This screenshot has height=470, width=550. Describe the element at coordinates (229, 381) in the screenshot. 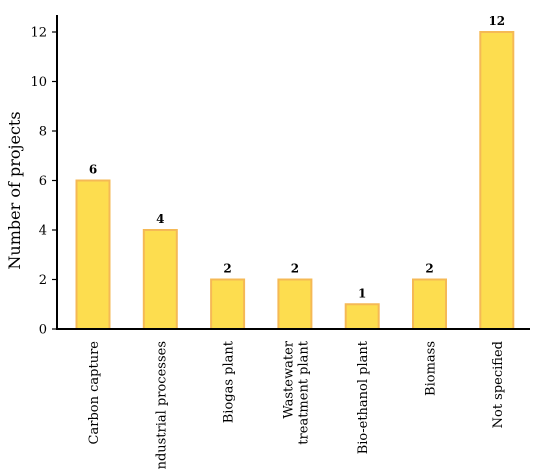

I see `x-category-label: Biogas plant` at that location.